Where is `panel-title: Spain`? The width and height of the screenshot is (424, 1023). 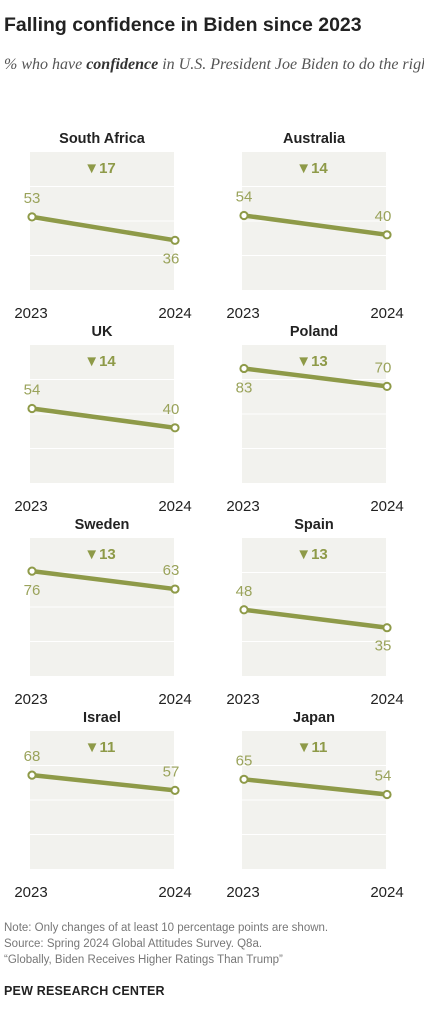 panel-title: Spain is located at coordinates (313, 525).